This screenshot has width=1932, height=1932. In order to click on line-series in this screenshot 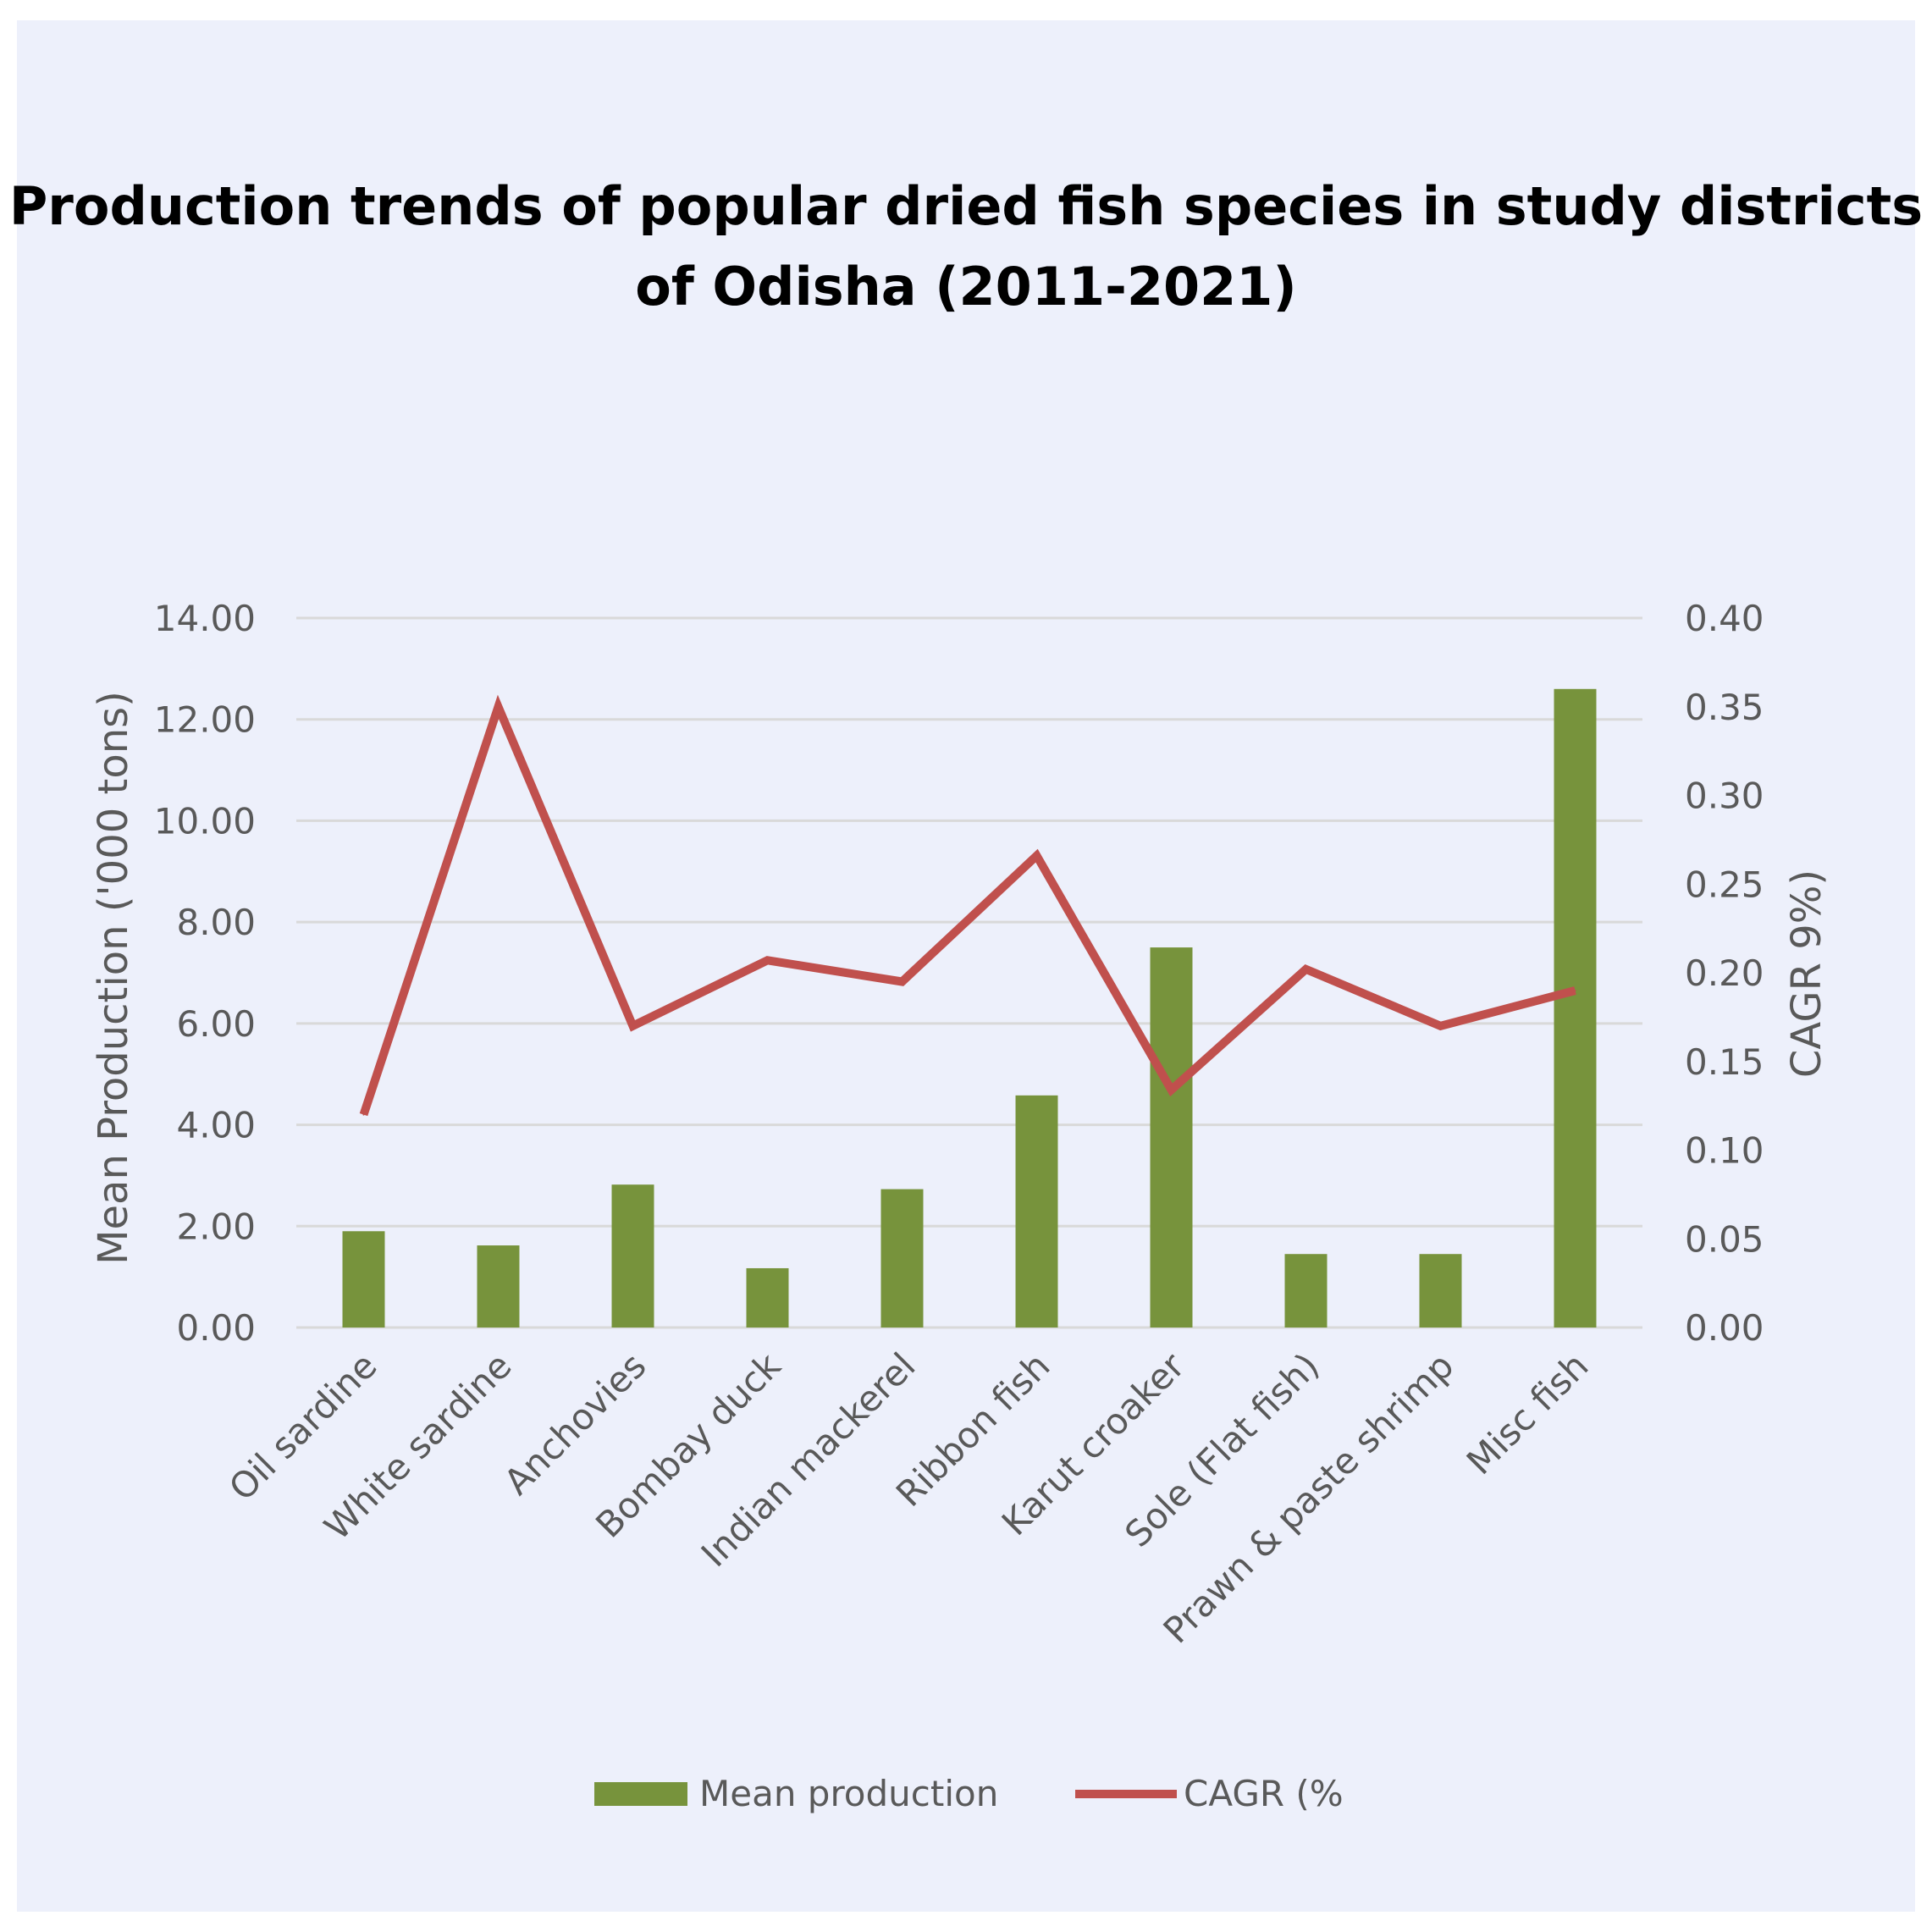, I will do `click(967, 905)`.